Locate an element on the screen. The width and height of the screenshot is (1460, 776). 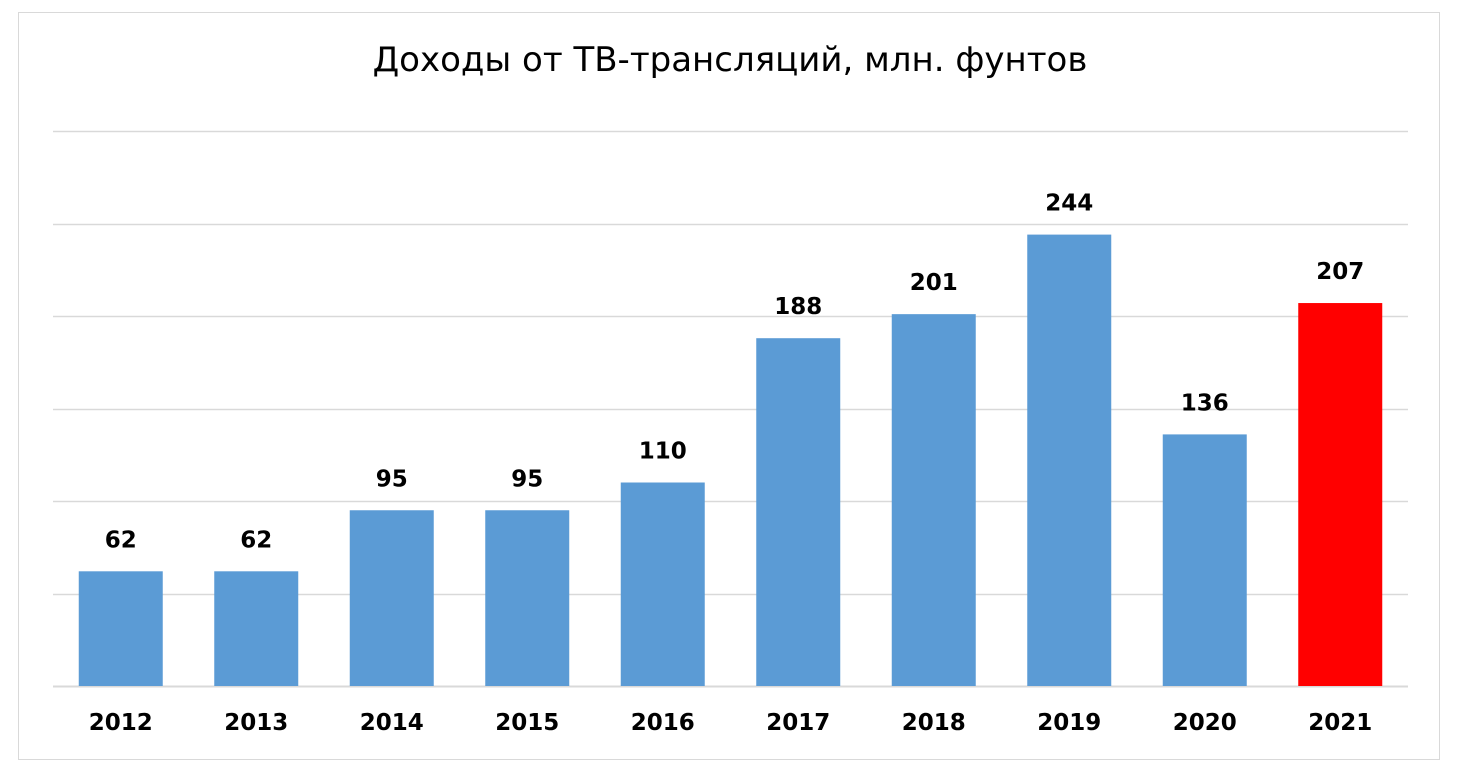
bar-2015 is located at coordinates (527, 598).